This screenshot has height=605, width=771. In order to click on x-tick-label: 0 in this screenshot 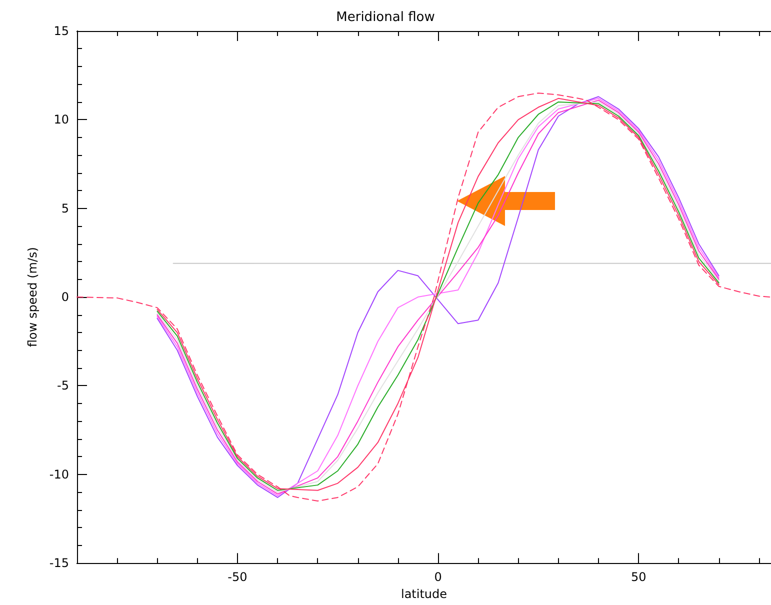, I will do `click(438, 577)`.